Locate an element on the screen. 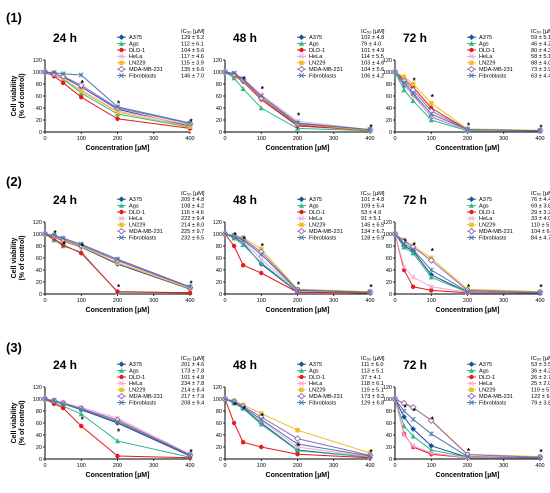  legend-ic50: 79 ± 3.8 is located at coordinates (540, 403).